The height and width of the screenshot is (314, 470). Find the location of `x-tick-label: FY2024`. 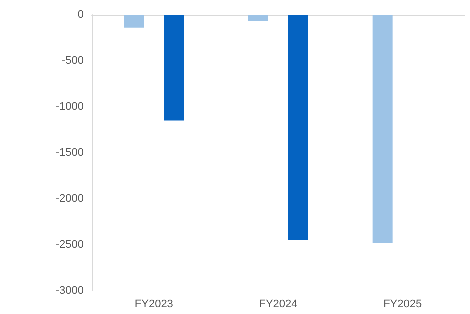

x-tick-label: FY2024 is located at coordinates (278, 304).